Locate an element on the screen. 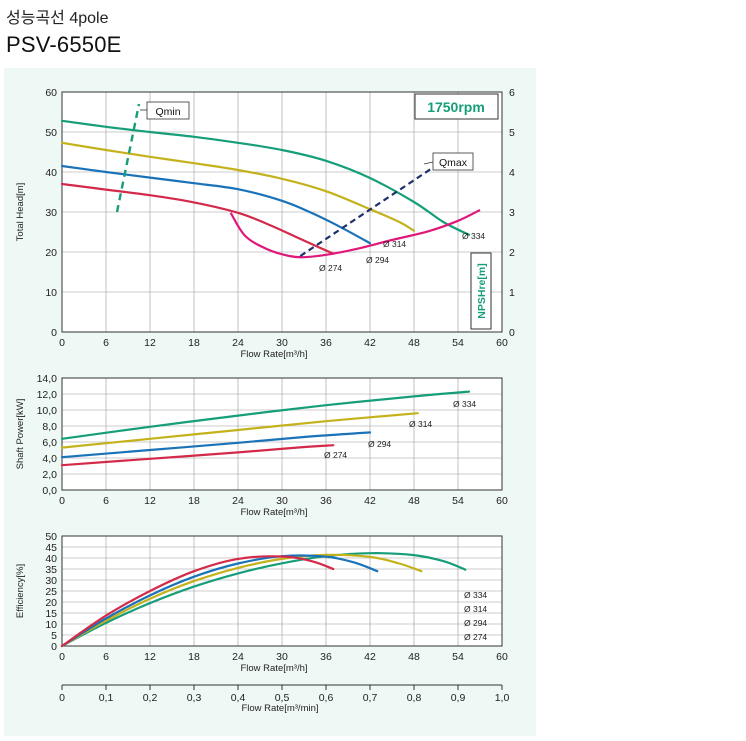 The height and width of the screenshot is (741, 746). head-x-tick-label: 60 is located at coordinates (502, 343).